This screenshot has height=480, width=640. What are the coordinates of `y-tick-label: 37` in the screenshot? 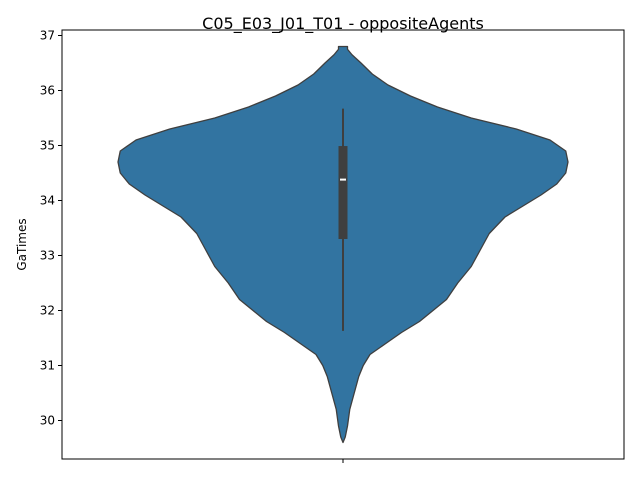 It's located at (47, 36).